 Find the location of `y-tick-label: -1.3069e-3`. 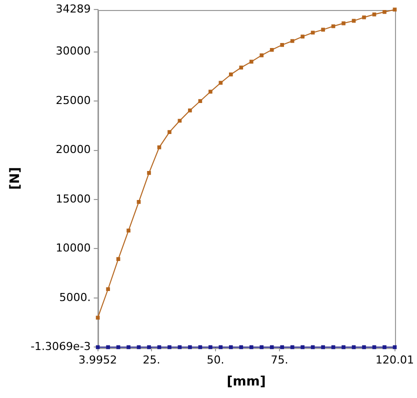

y-tick-label: -1.3069e-3 is located at coordinates (60, 347).